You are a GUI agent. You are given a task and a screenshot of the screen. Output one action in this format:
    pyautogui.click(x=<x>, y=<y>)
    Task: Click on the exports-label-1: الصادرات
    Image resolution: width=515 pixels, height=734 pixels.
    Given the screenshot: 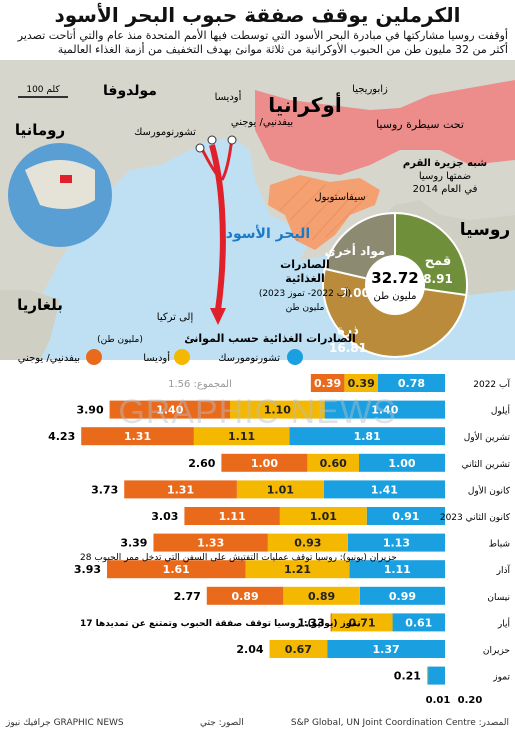 What is the action you would take?
    pyautogui.click(x=305, y=264)
    